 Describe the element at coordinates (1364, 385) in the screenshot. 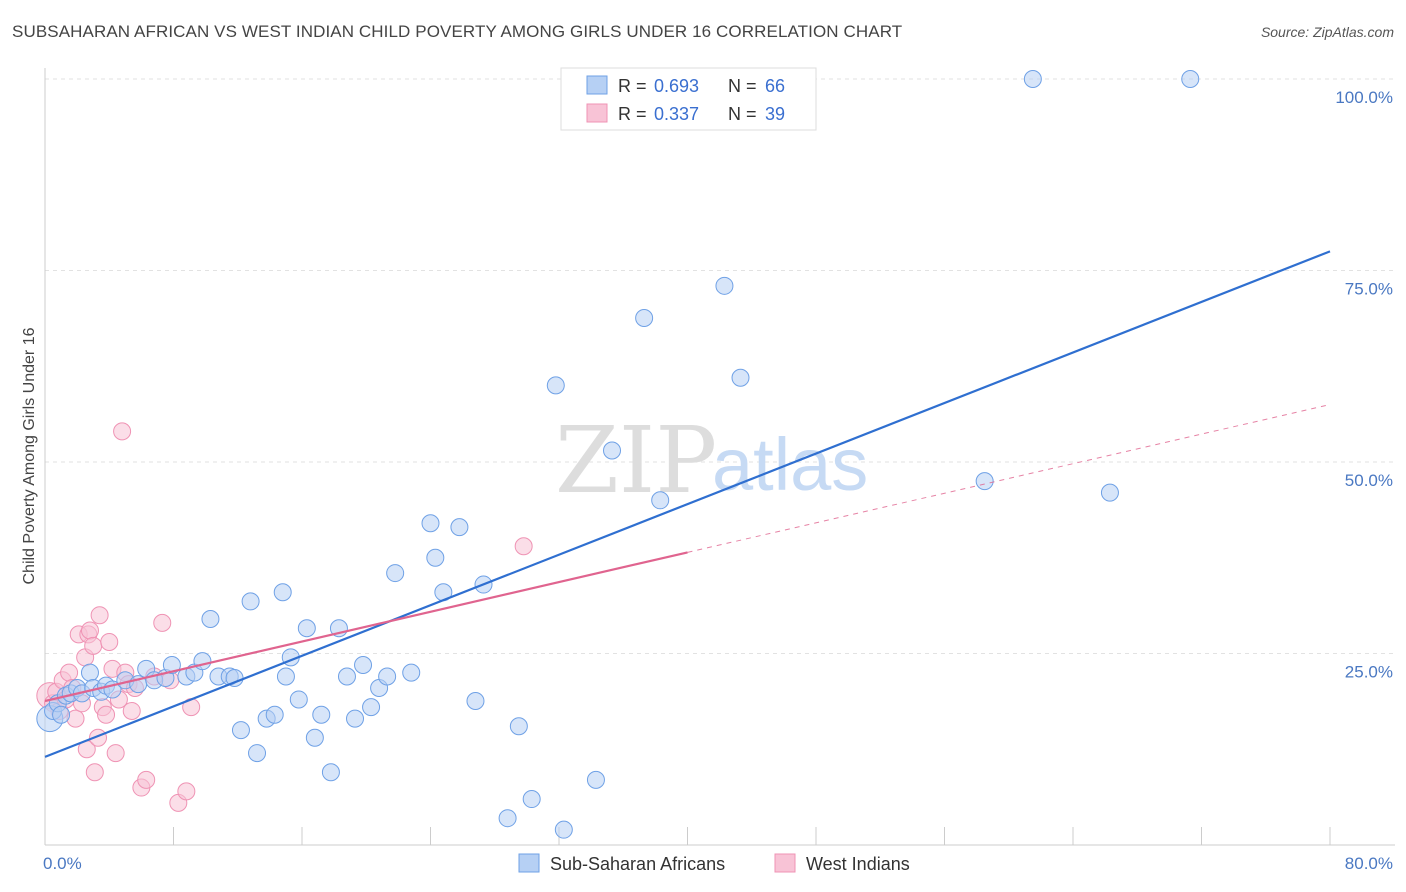

I see `y-tick-labels: 25.0% 50.0% 75.0% 100.0%` at that location.